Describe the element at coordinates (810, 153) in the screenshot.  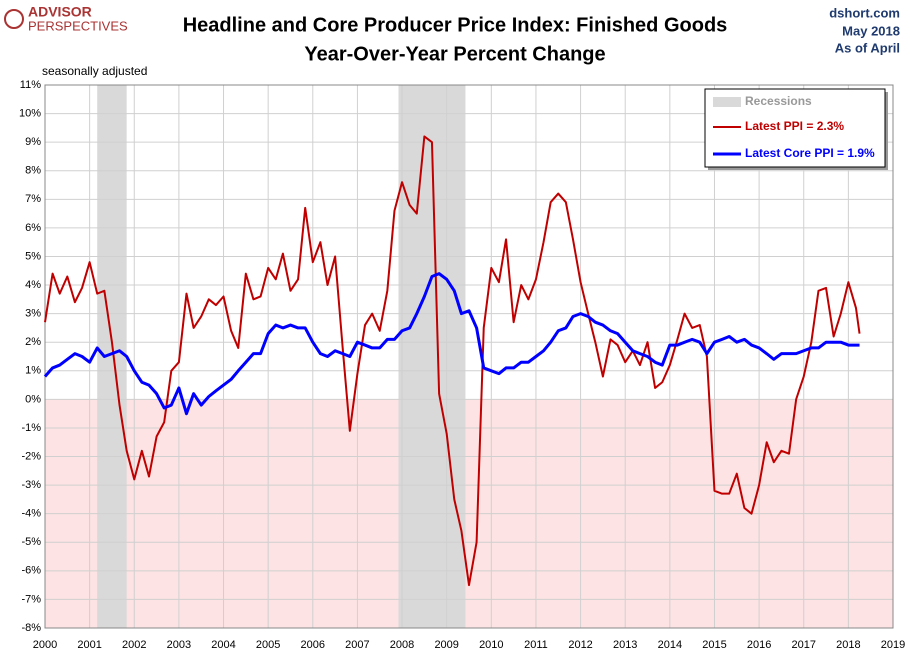
I see `legend-label: Latest Core PPI = 1.9%` at that location.